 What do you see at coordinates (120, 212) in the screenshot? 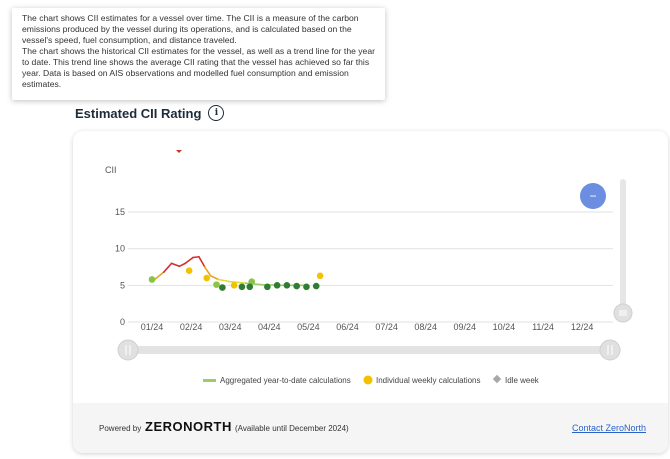
I see `y-tick-label: 15` at bounding box center [120, 212].